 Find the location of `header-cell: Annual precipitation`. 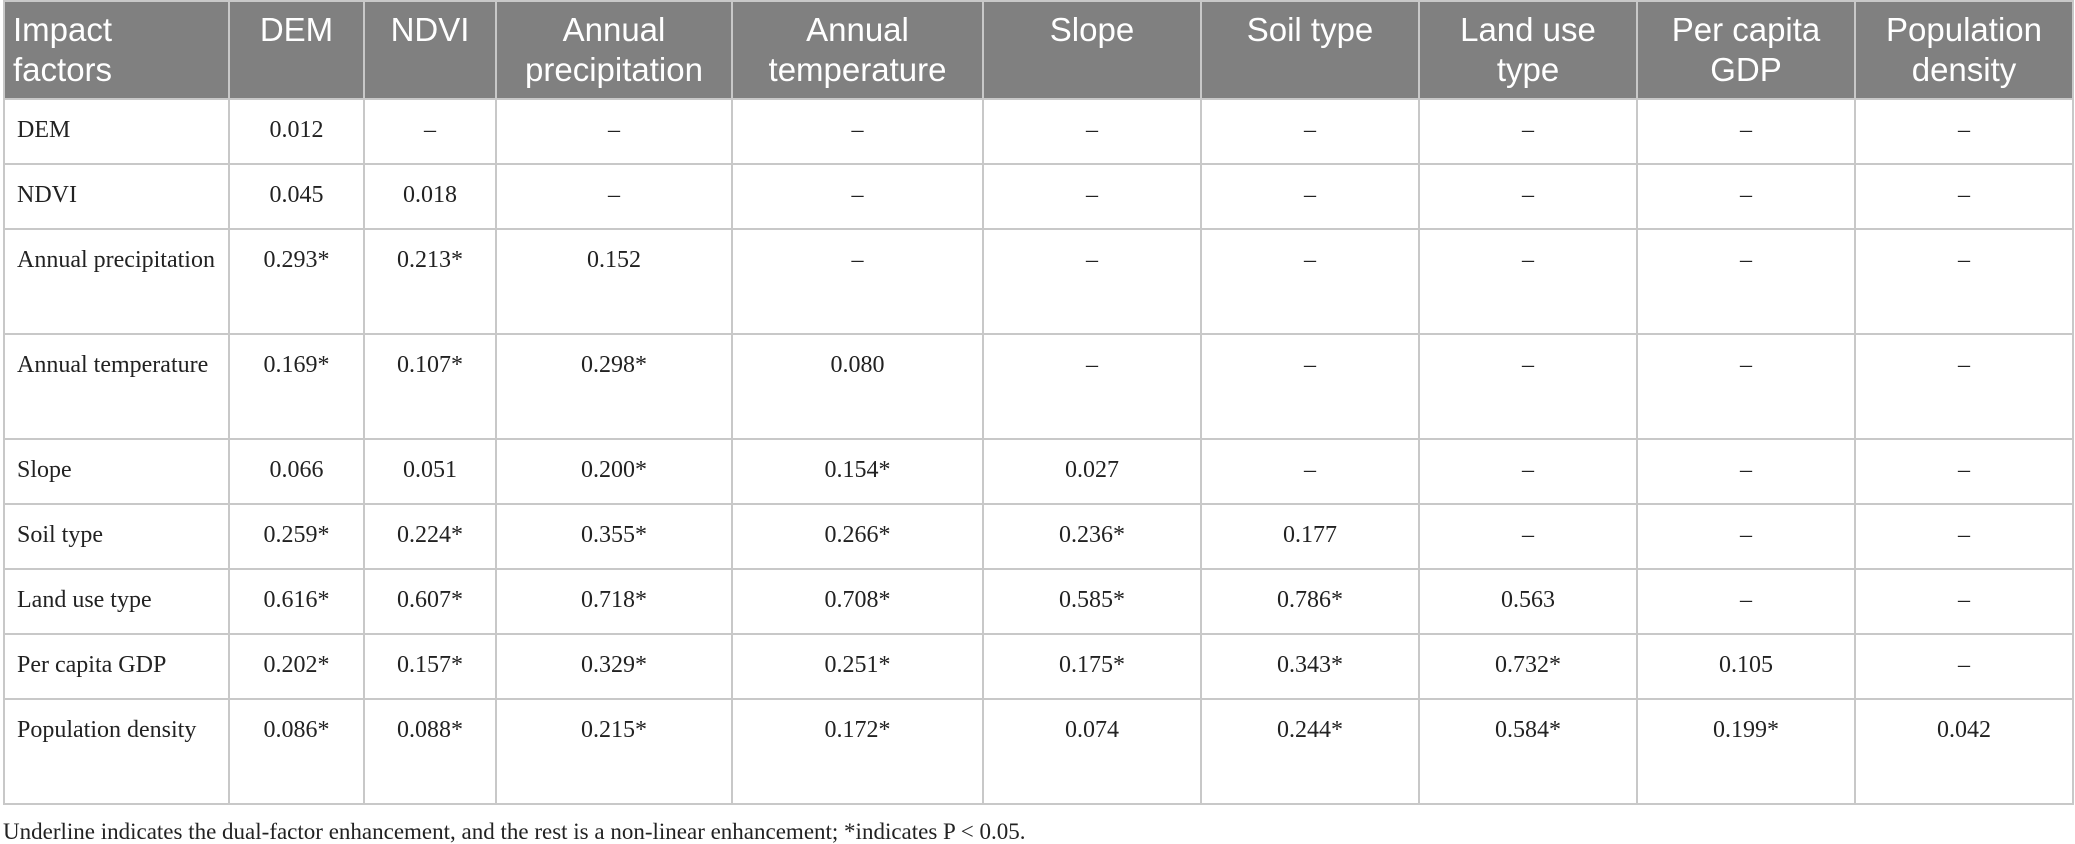

header-cell: Annual precipitation is located at coordinates (614, 50).